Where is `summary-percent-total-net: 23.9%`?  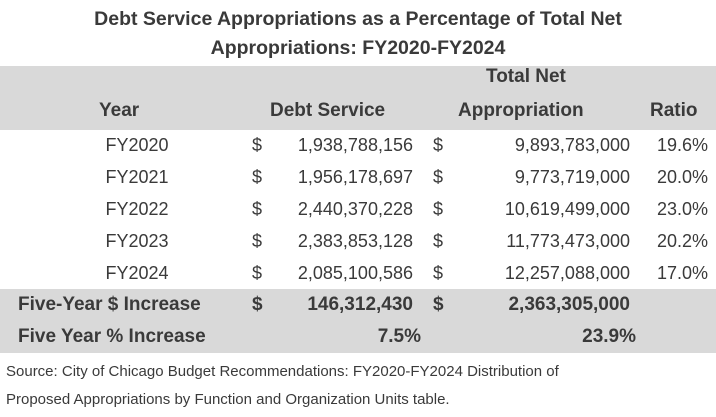 summary-percent-total-net: 23.9% is located at coordinates (609, 336).